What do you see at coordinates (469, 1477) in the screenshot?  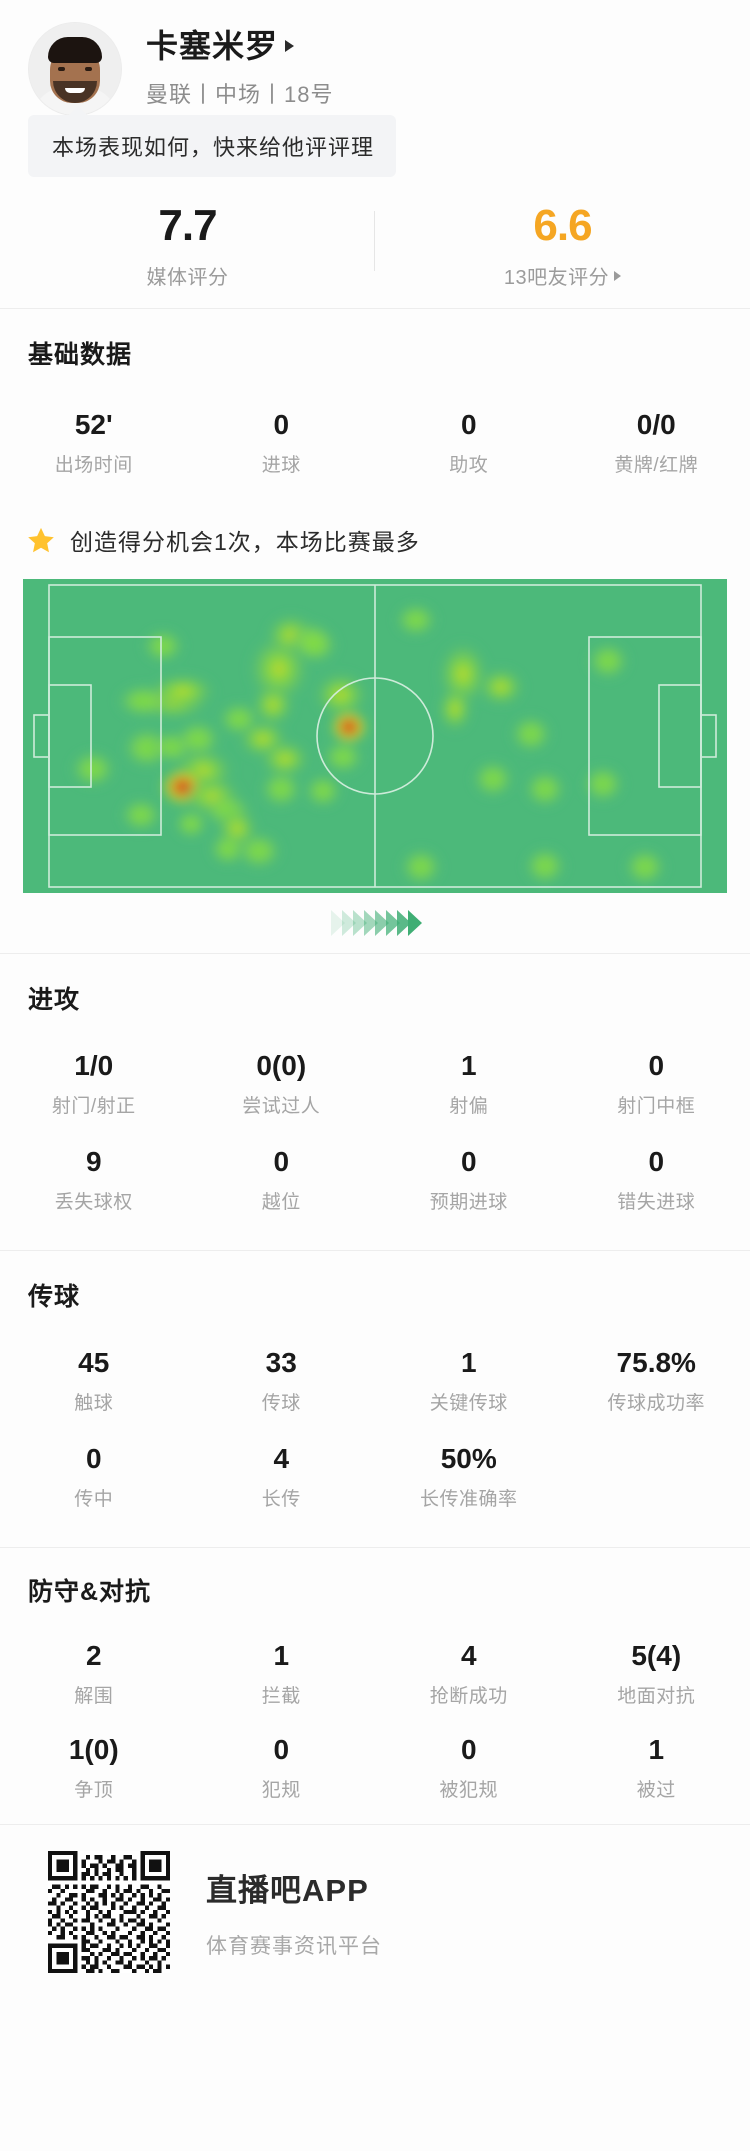 I see `stat-cell-long-ball-accuracy: 50% 长传准确率` at bounding box center [469, 1477].